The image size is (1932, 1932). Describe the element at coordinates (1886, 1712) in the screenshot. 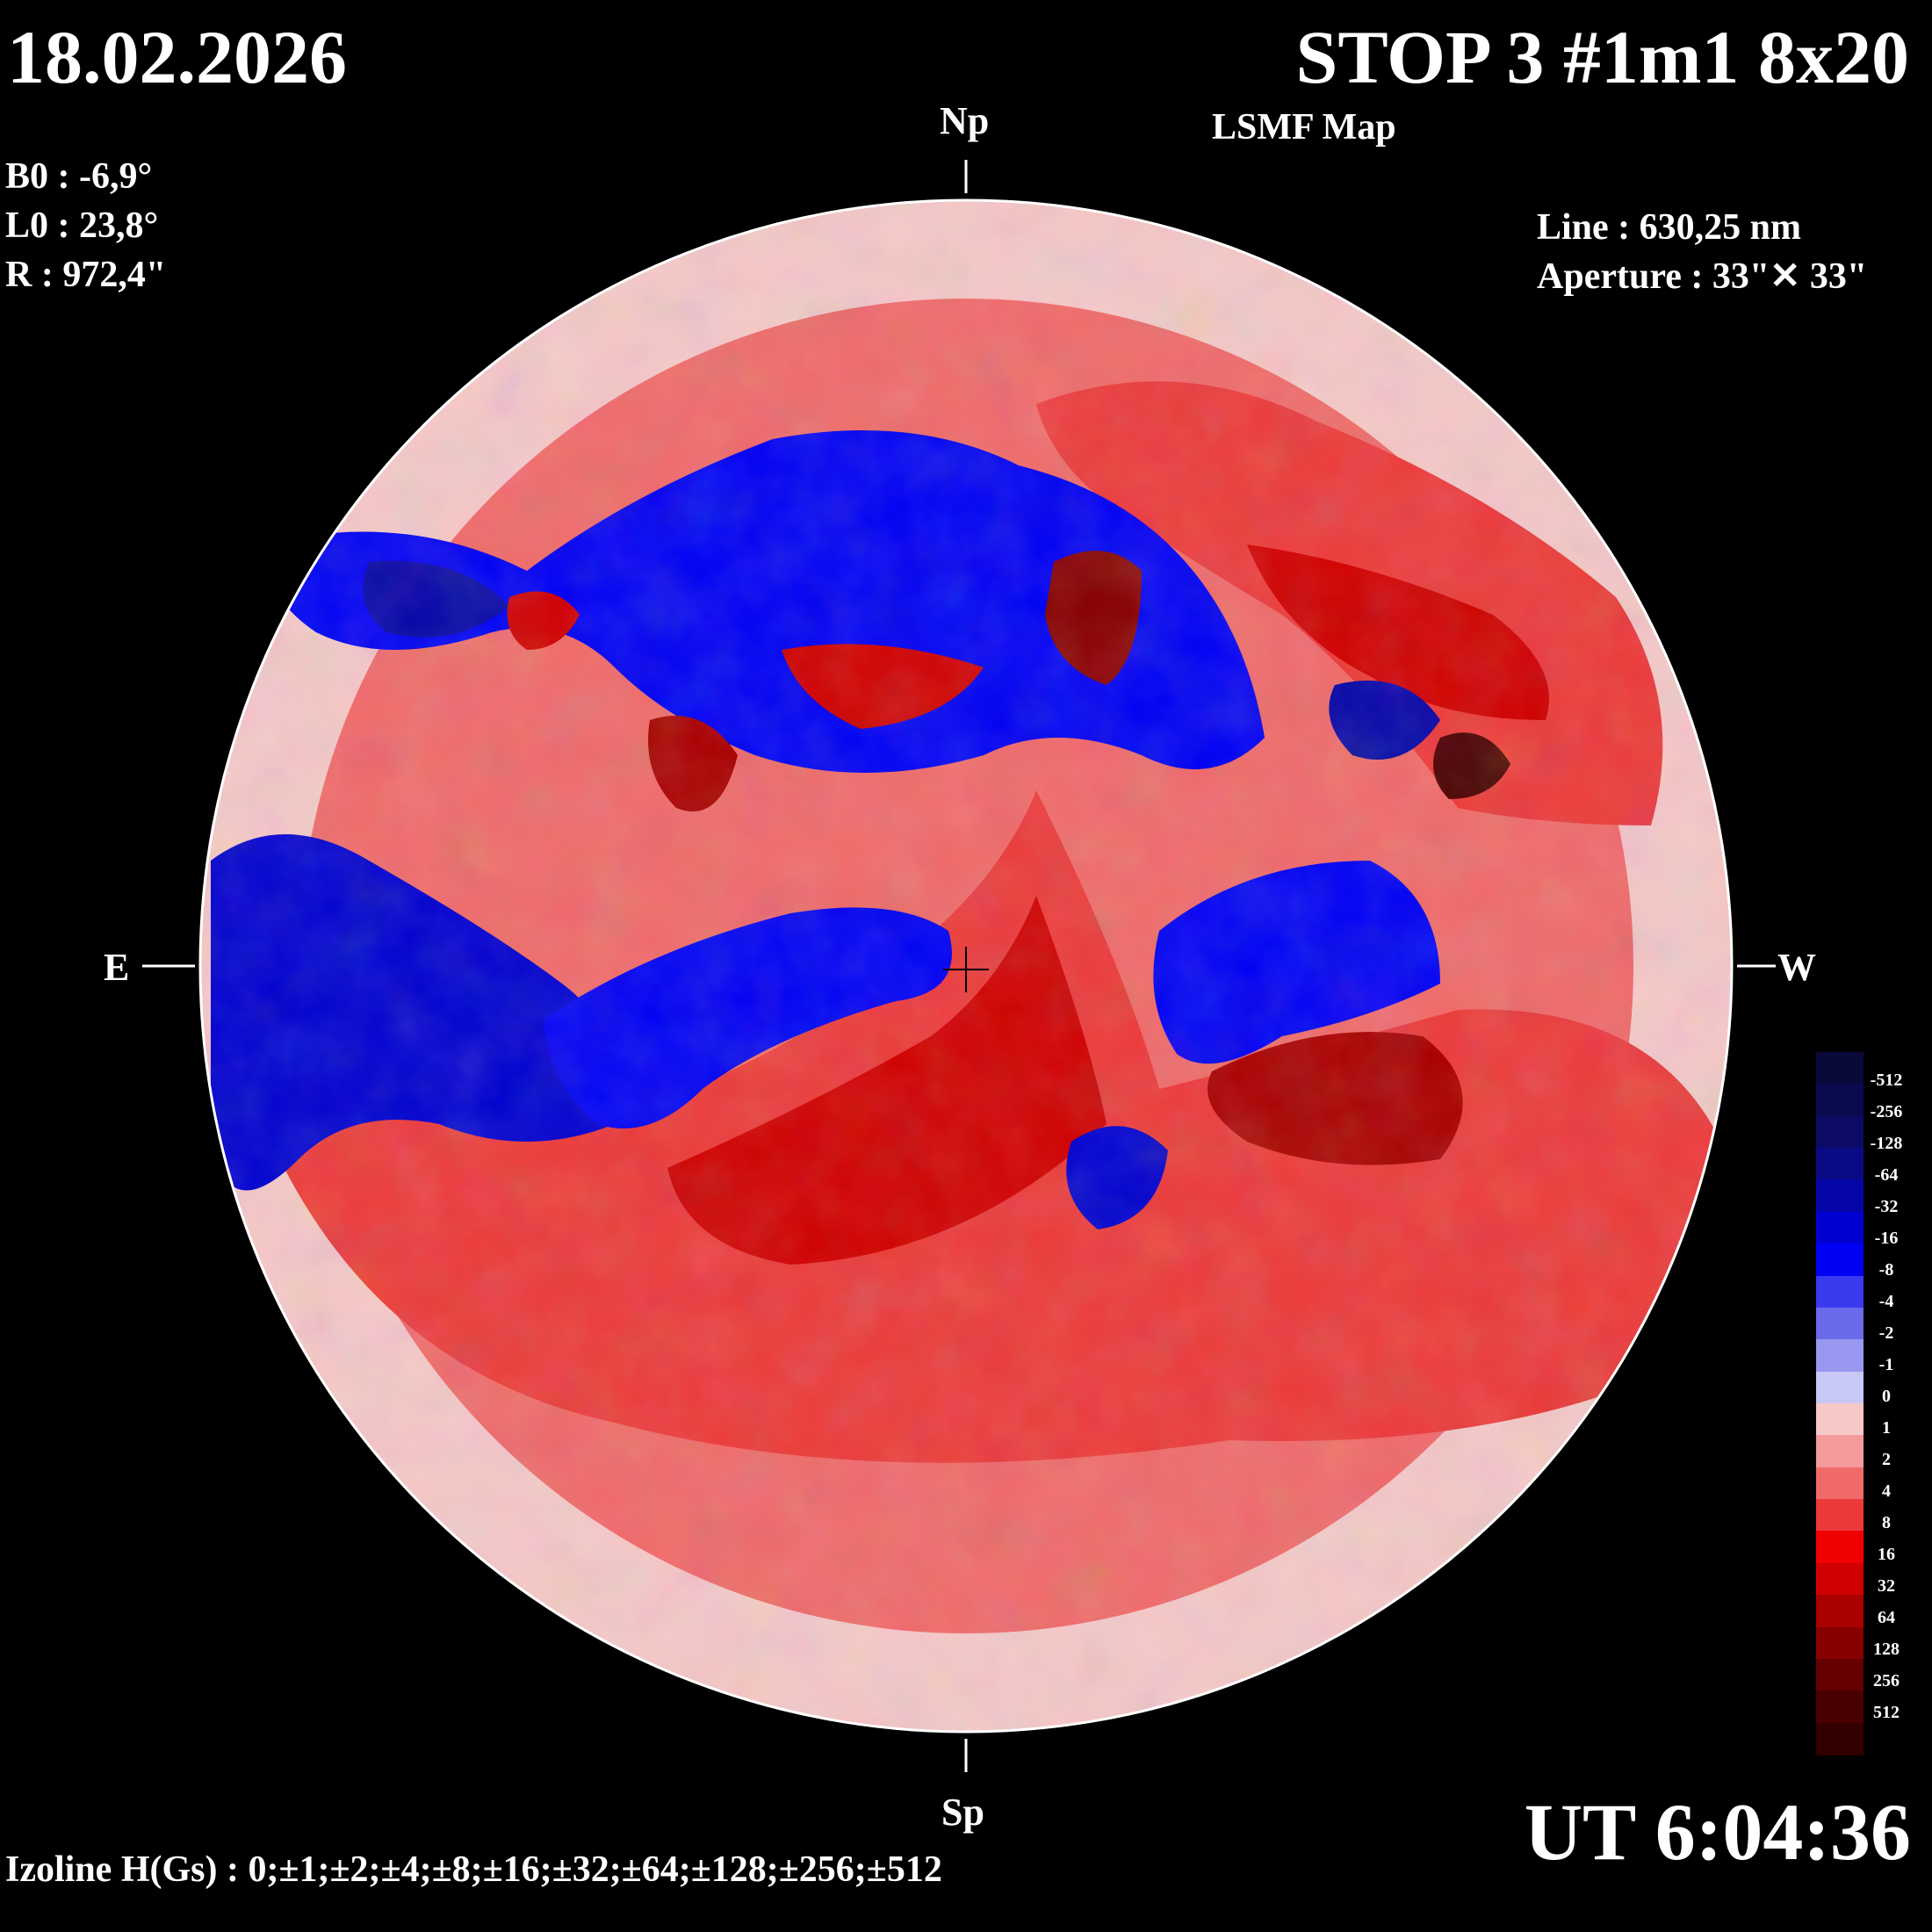

I see `legend-label: 512` at that location.